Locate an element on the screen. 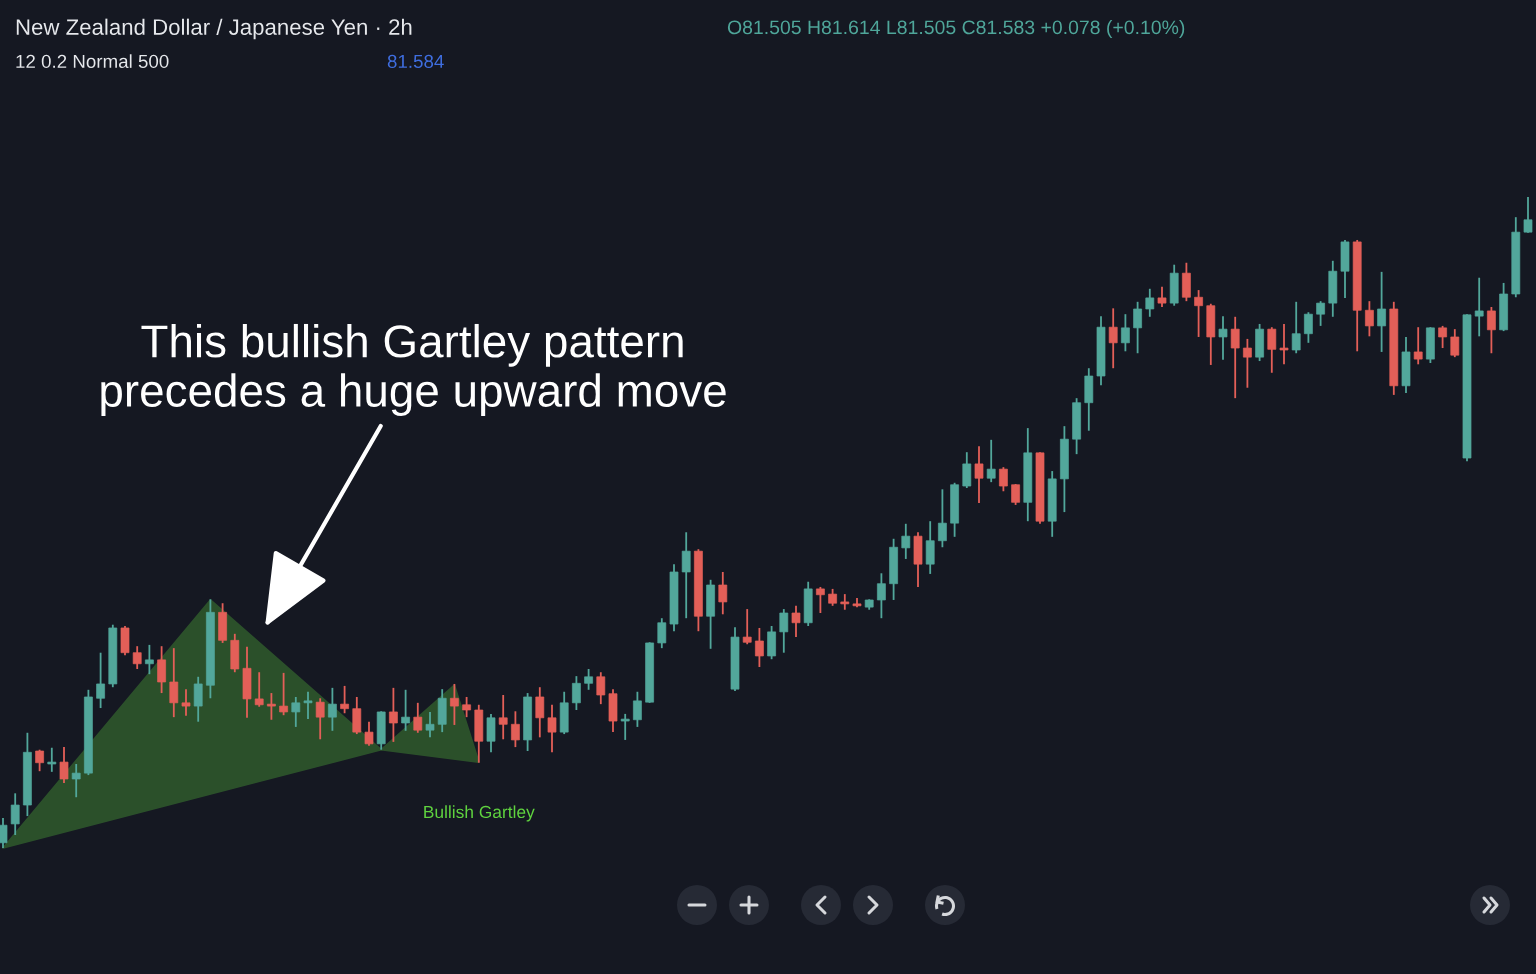  text: 12 0.2 Normal 500 is located at coordinates (92, 61).